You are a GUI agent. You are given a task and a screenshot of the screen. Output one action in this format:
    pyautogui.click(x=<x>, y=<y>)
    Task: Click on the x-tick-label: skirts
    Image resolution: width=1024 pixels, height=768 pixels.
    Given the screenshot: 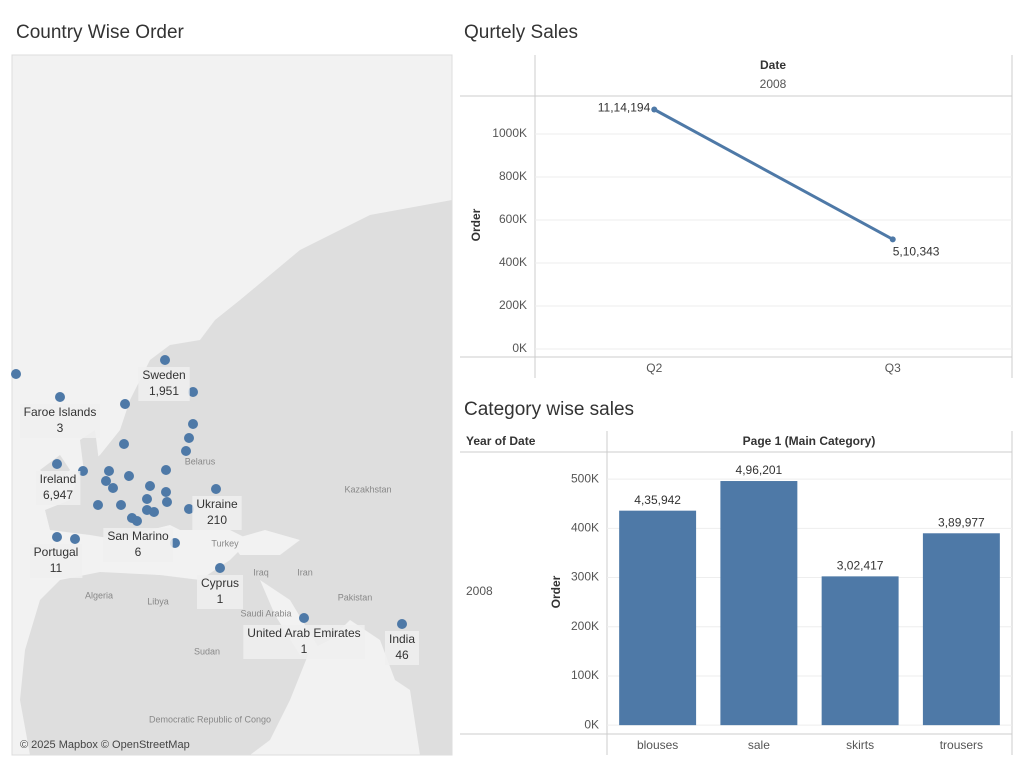 What is the action you would take?
    pyautogui.click(x=860, y=745)
    